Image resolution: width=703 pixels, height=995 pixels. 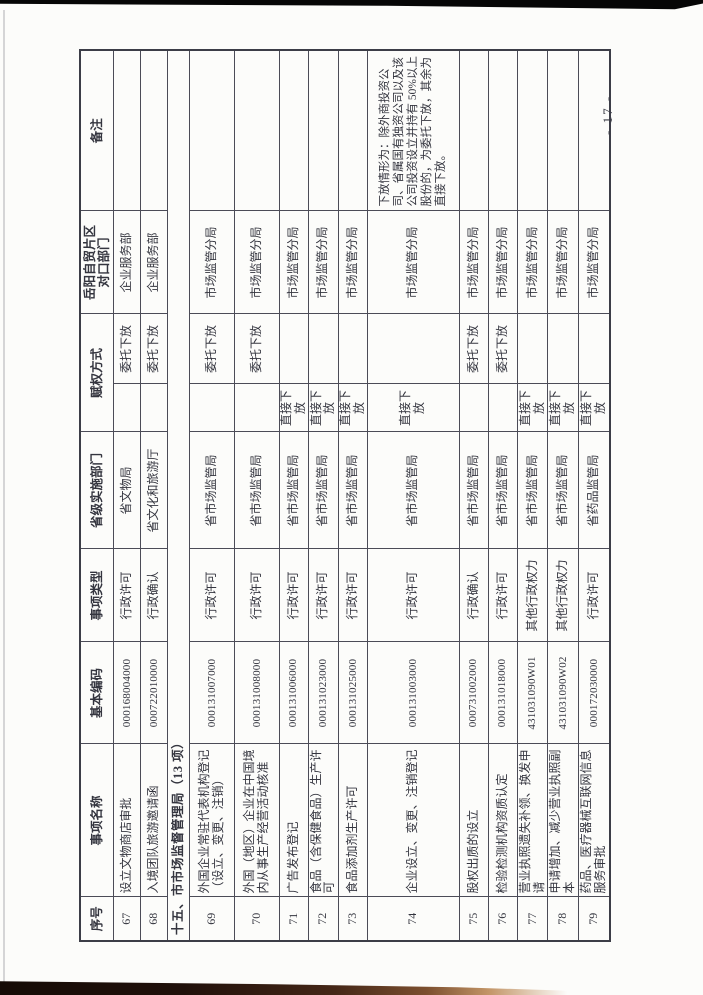 I want to click on cell-basic-code: 000731002000, so click(x=474, y=693).